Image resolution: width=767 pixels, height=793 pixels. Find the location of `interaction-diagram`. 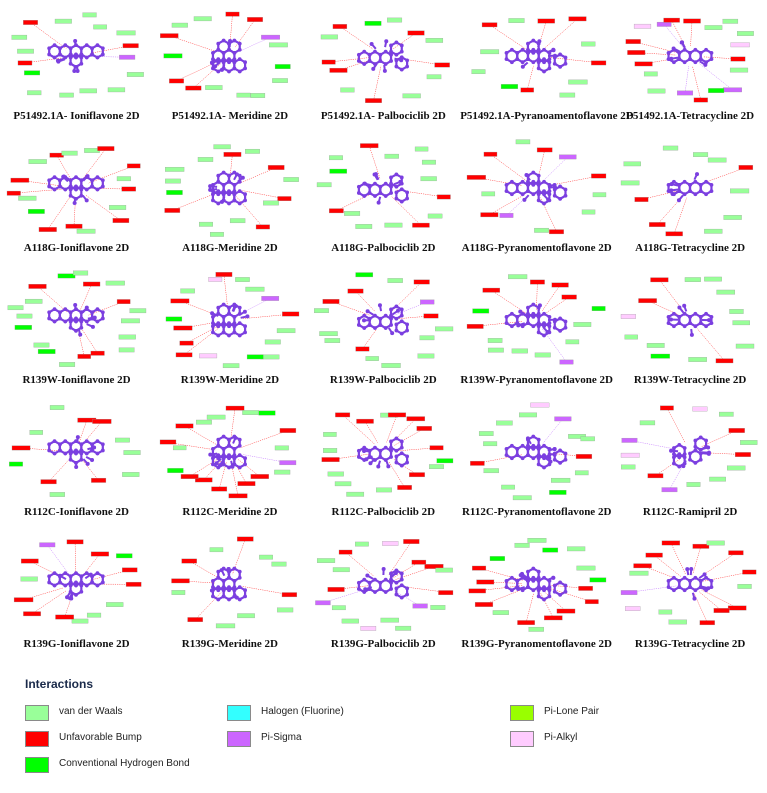

interaction-diagram is located at coordinates (537, 187).